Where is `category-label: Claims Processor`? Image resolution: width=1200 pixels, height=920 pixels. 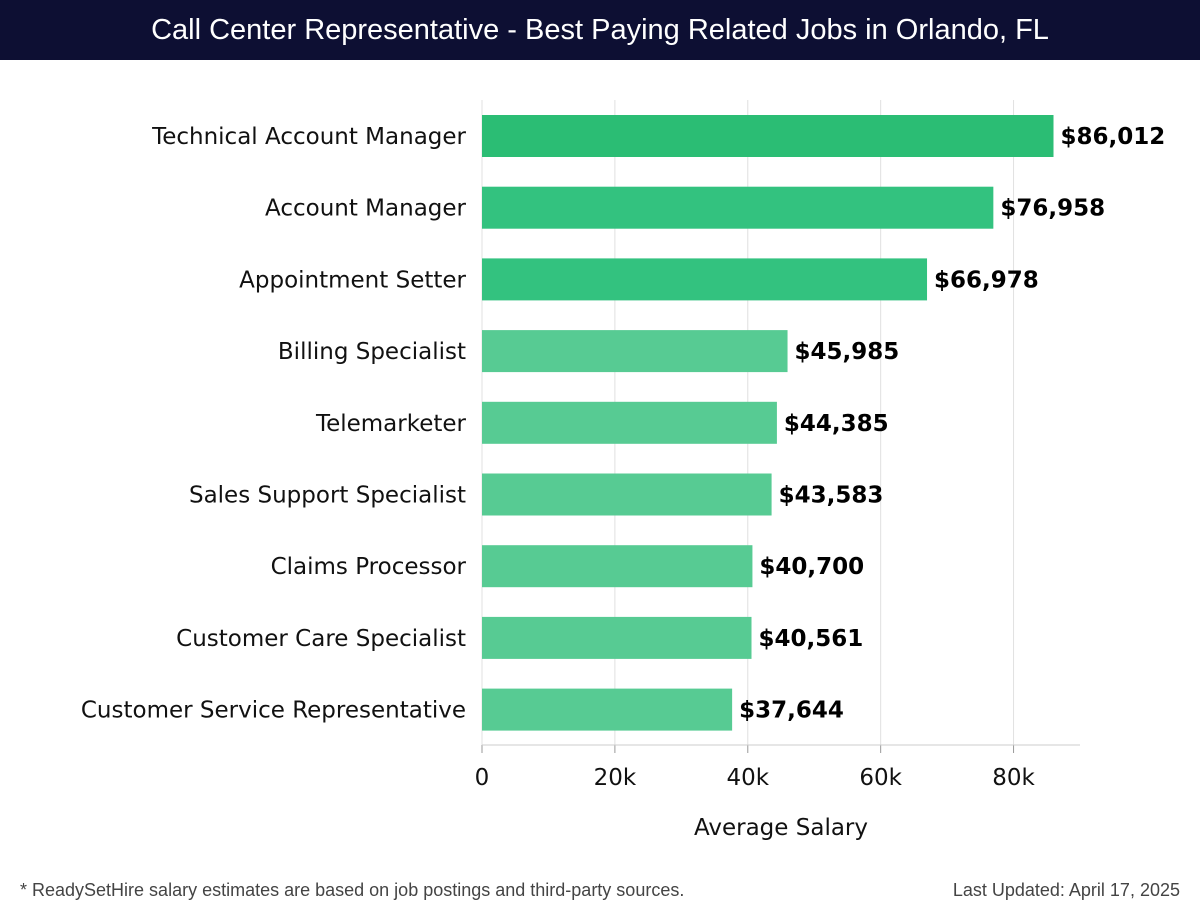
category-label: Claims Processor is located at coordinates (369, 567).